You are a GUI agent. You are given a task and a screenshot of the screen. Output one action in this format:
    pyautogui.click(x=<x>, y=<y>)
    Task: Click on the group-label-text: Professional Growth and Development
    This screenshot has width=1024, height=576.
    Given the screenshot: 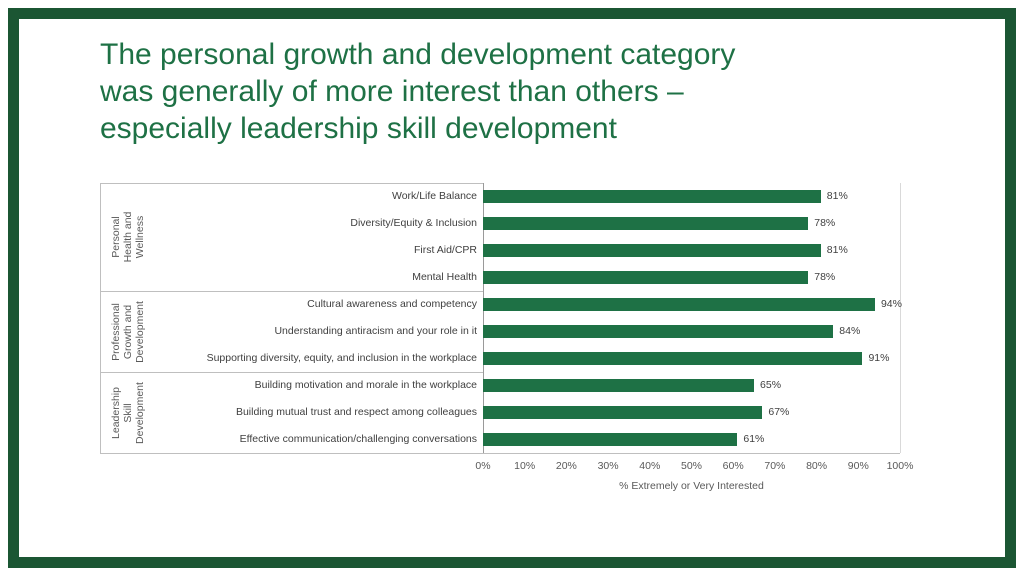 What is the action you would take?
    pyautogui.click(x=128, y=331)
    